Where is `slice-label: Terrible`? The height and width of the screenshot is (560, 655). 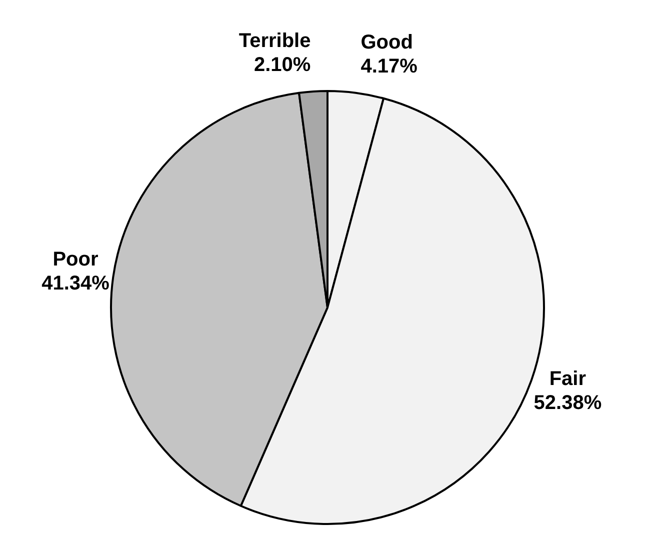
slice-label: Terrible is located at coordinates (274, 41).